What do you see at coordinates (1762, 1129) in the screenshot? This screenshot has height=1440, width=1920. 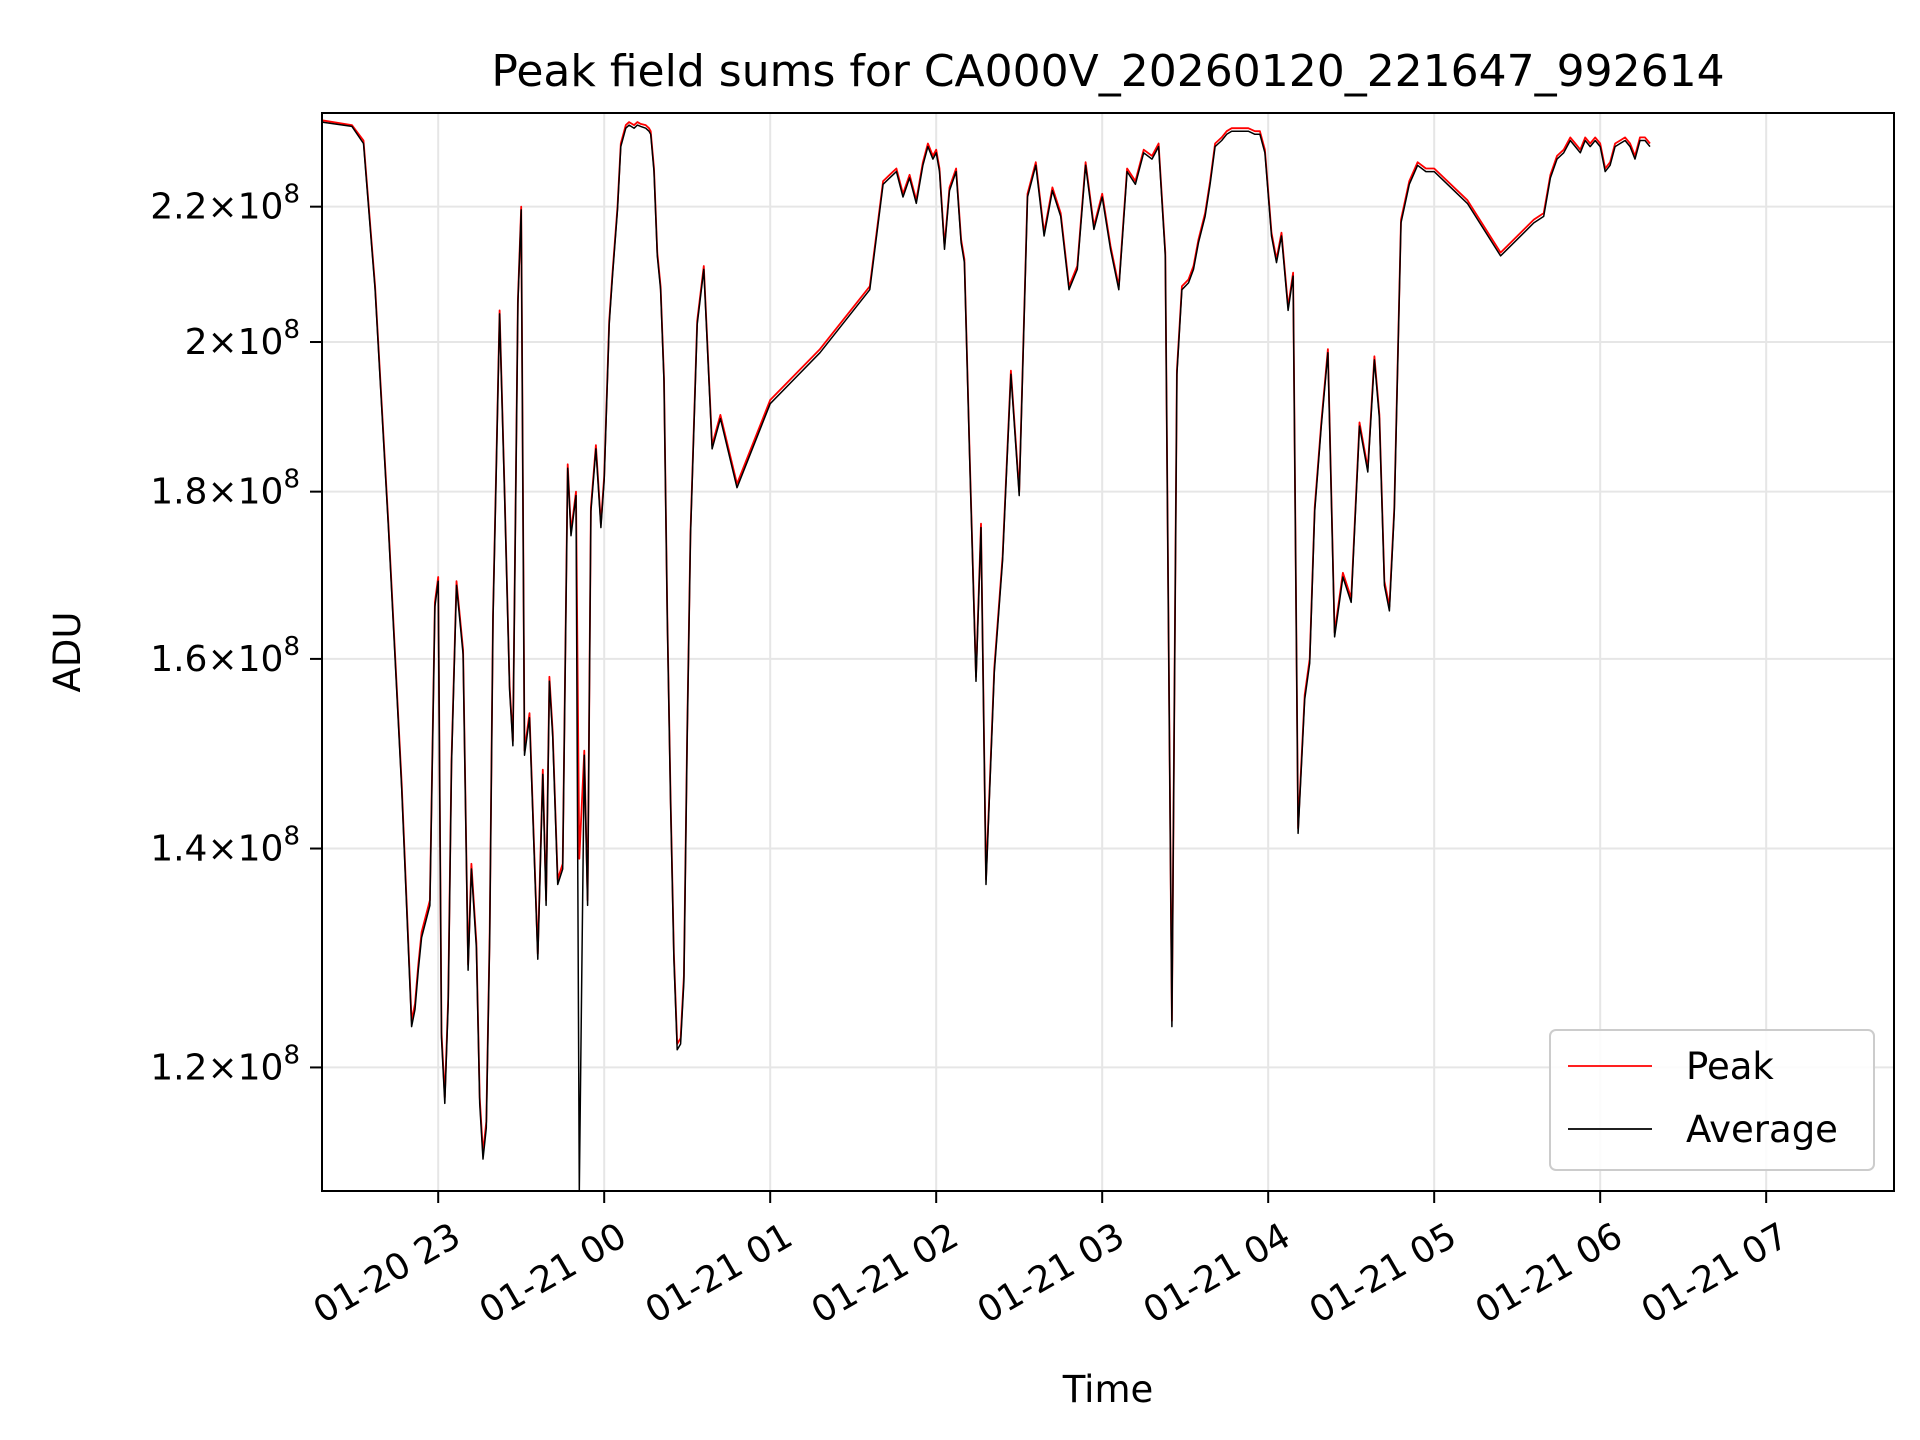 I see `legend-label-average: Average` at bounding box center [1762, 1129].